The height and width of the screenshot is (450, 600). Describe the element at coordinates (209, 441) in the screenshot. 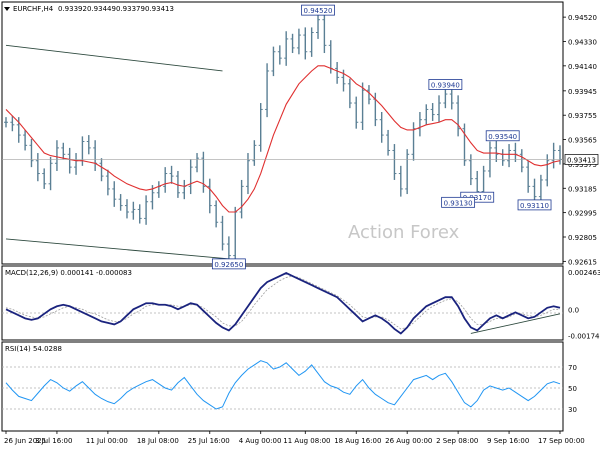

I see `x-tick-label: 25 Jul 16:00` at that location.